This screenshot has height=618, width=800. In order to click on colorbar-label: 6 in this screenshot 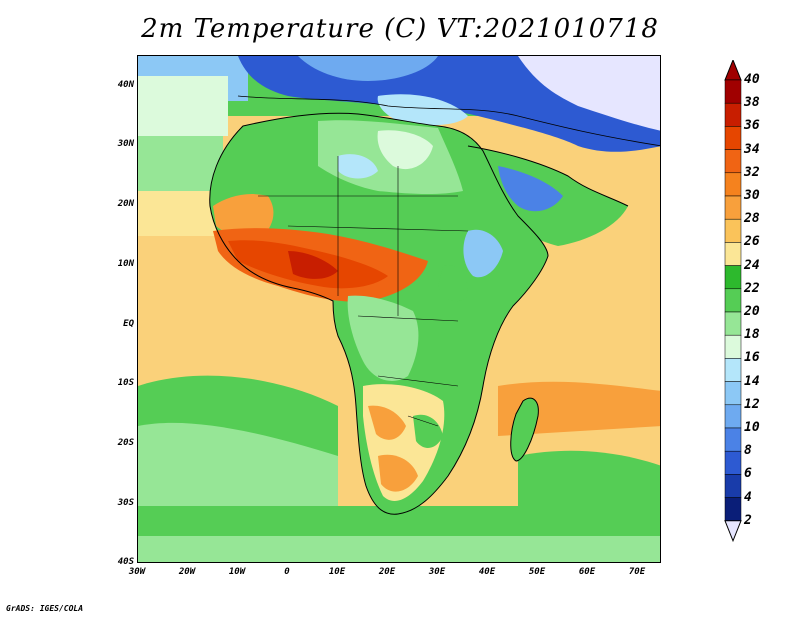, I will do `click(748, 474)`.